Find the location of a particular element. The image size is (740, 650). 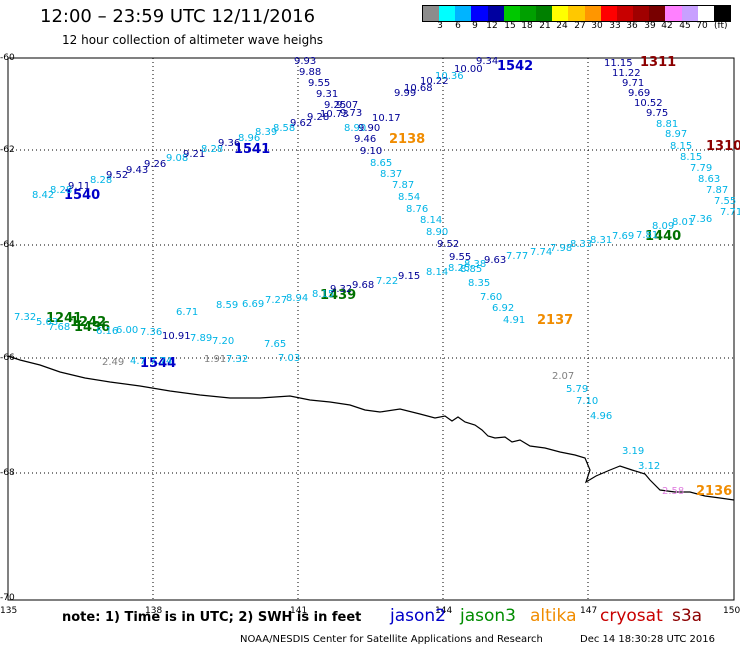

color-scale-ticks: 3 6 9 12 15 18 21 24 27 30 33 36 39 42 45 70 is located at coordinates (576, 27).